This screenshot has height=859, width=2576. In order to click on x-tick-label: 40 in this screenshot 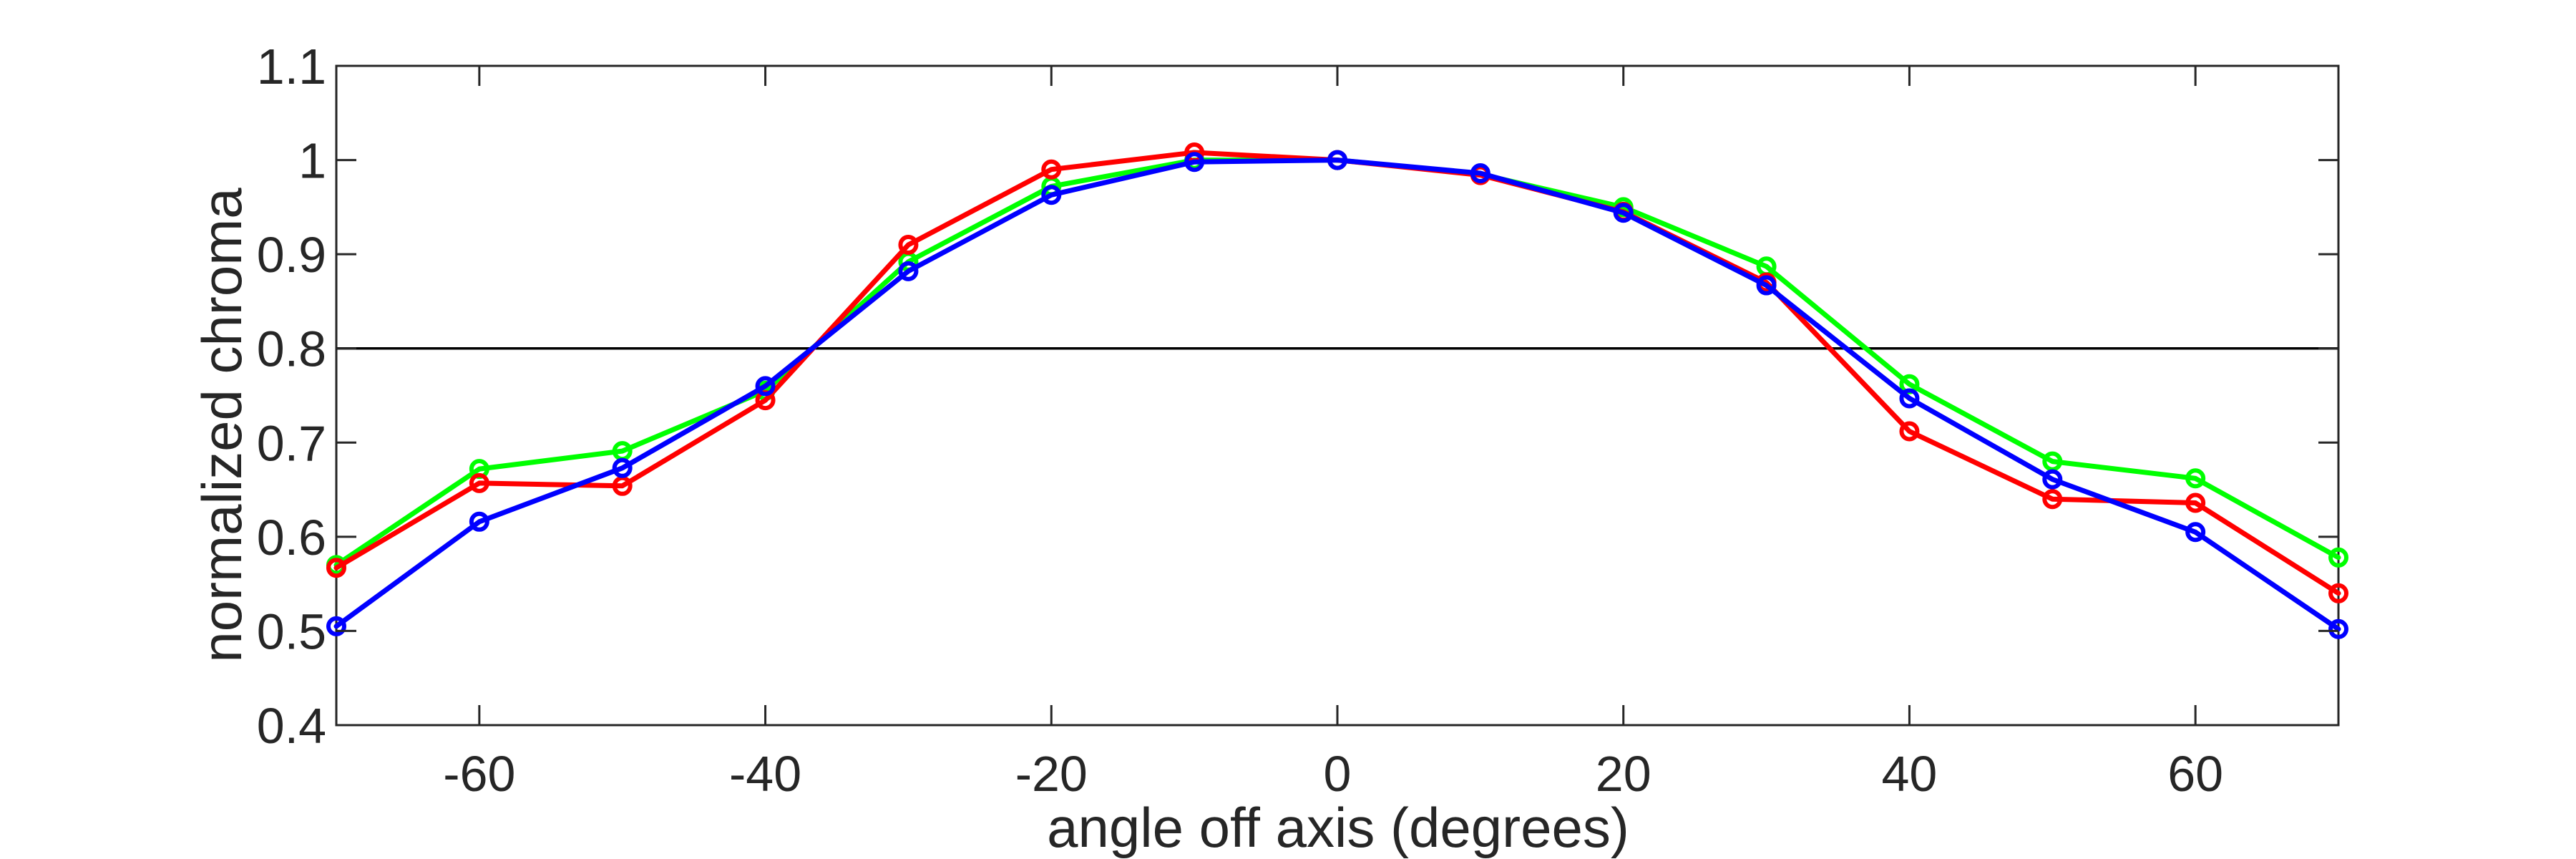, I will do `click(1909, 774)`.